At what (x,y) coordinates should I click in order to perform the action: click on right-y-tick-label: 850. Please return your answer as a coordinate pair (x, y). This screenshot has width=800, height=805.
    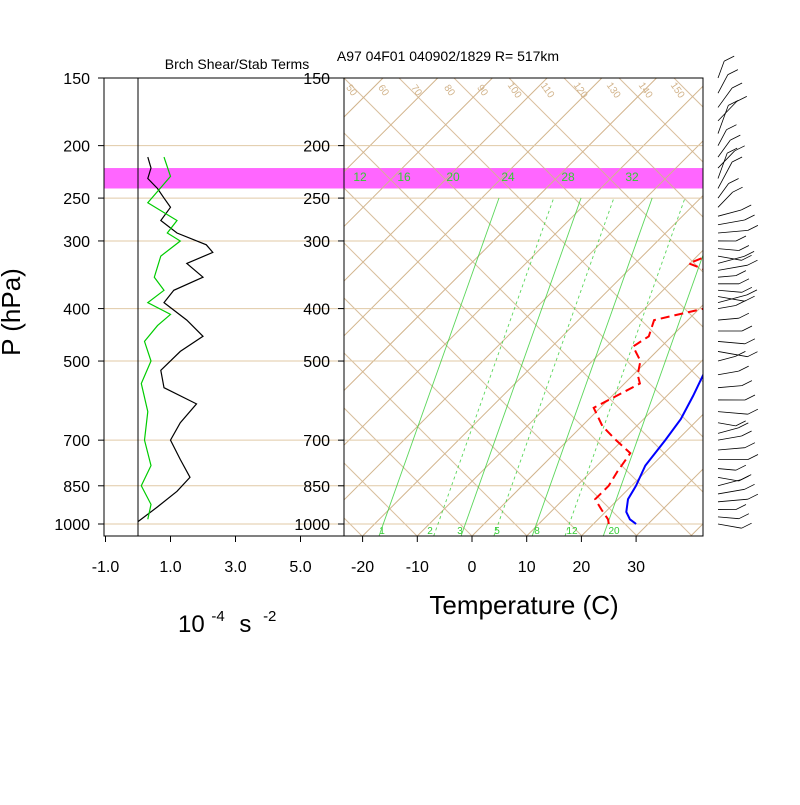
    Looking at the image, I should click on (316, 487).